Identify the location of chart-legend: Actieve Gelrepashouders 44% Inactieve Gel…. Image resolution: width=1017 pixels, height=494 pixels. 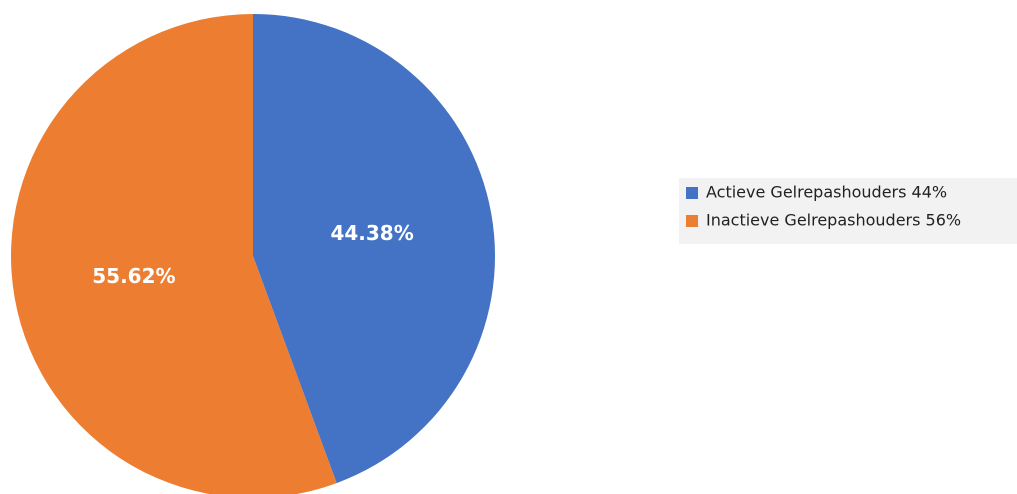
(848, 211).